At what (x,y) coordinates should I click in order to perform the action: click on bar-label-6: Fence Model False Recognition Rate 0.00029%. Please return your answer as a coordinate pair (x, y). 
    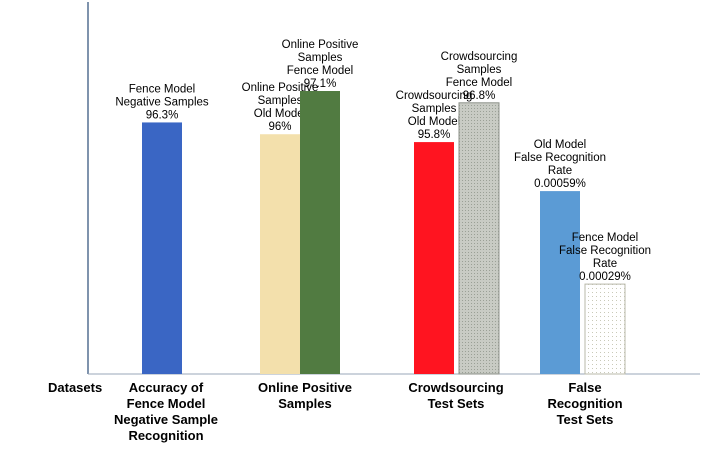
    Looking at the image, I should click on (605, 257).